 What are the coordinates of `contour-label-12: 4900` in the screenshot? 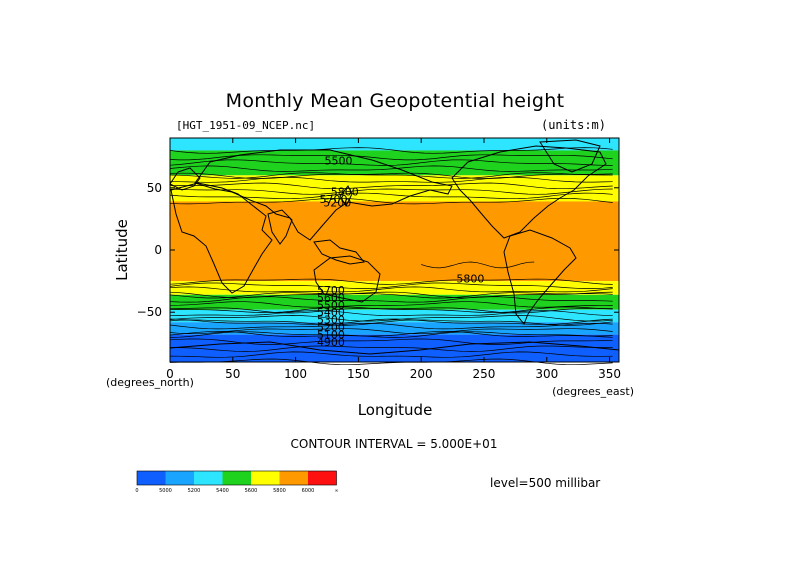 It's located at (331, 342).